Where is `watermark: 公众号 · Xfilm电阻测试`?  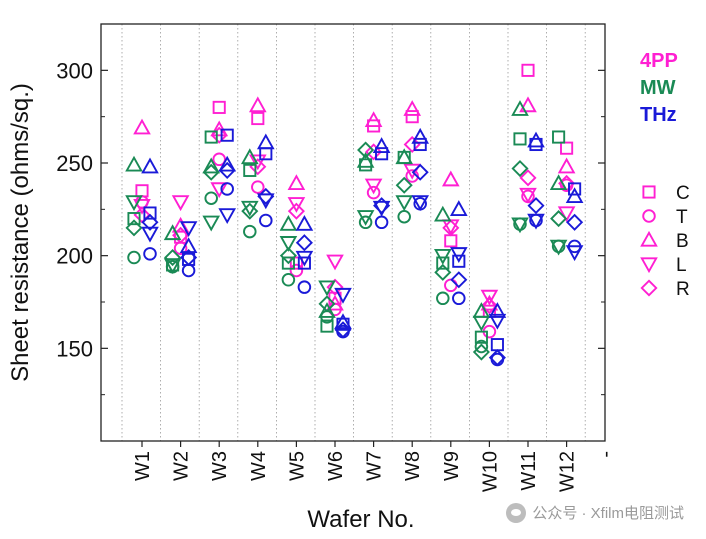 watermark: 公众号 · Xfilm电阻测试 is located at coordinates (595, 512).